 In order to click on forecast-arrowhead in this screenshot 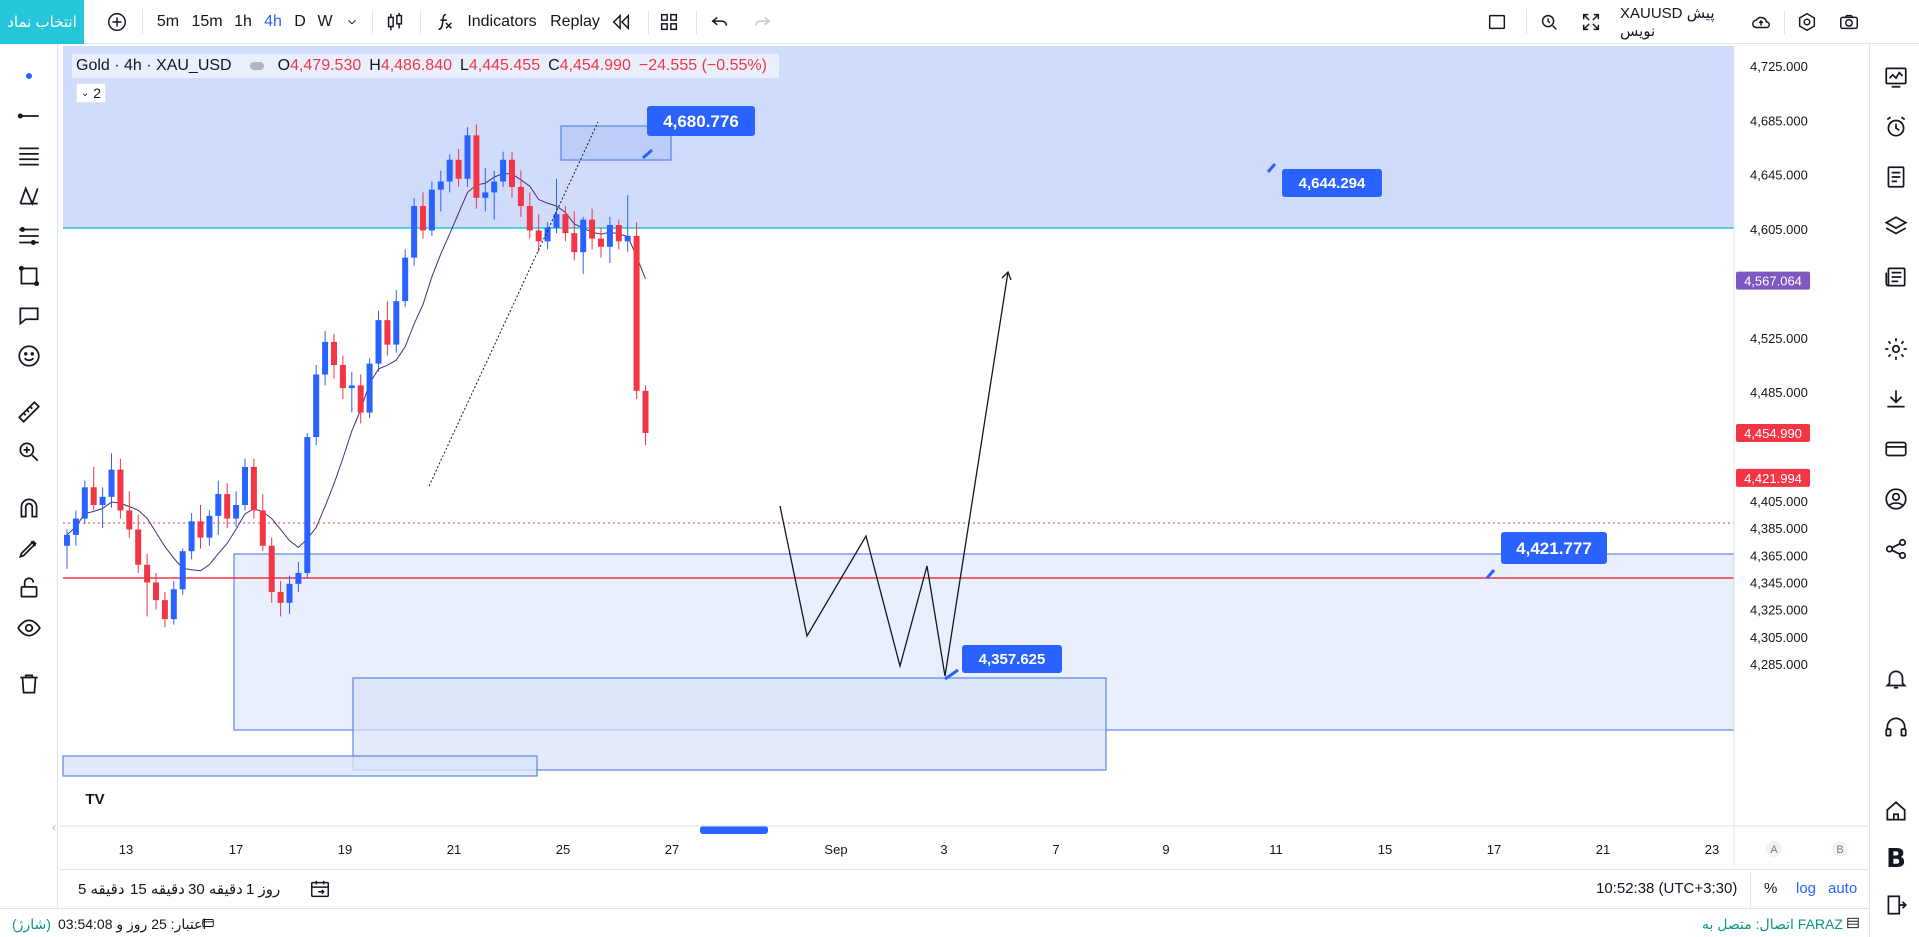, I will do `click(1006, 275)`.